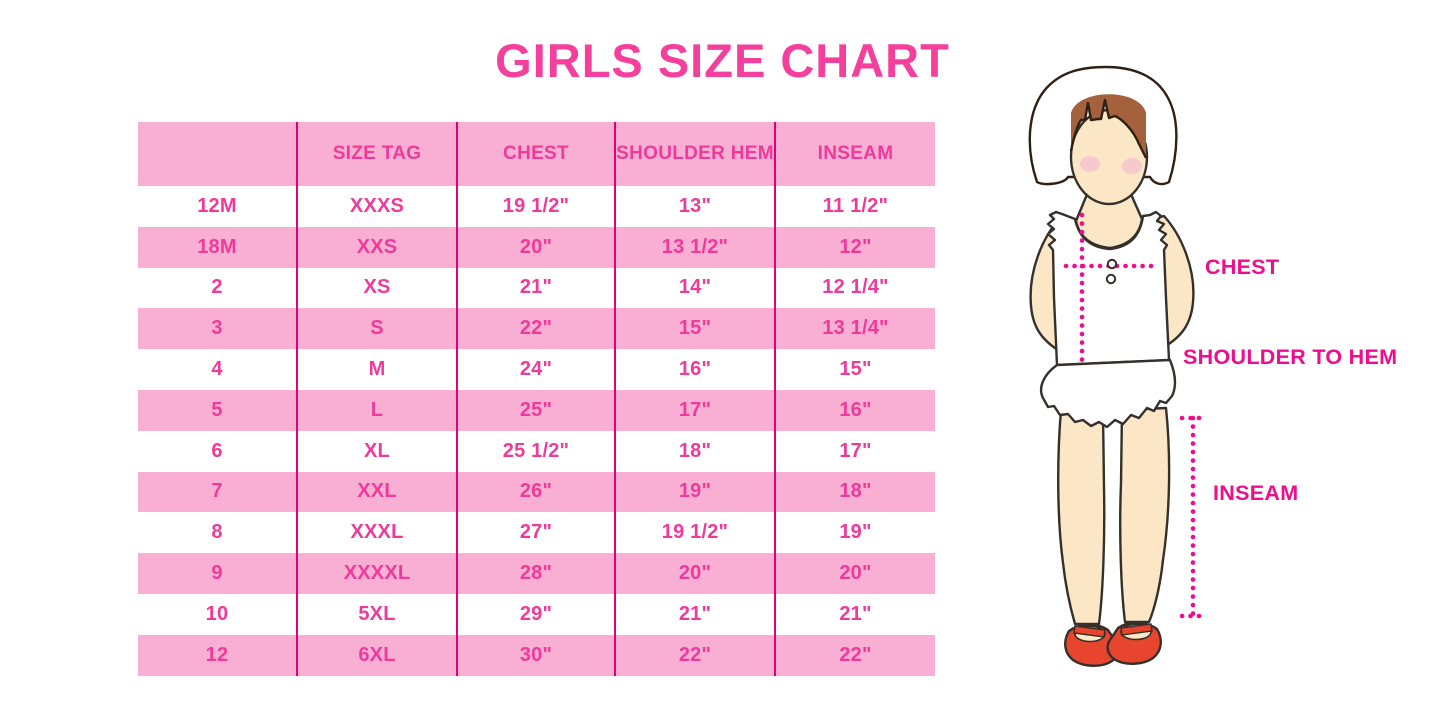  Describe the element at coordinates (1114, 516) in the screenshot. I see `girl-legs` at that location.